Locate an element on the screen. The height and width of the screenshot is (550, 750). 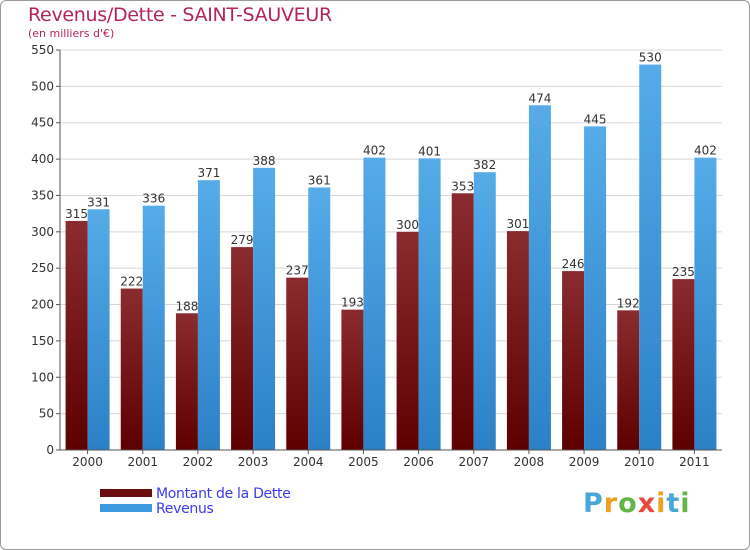
y-tick-label-450: 450 is located at coordinates (42, 123).